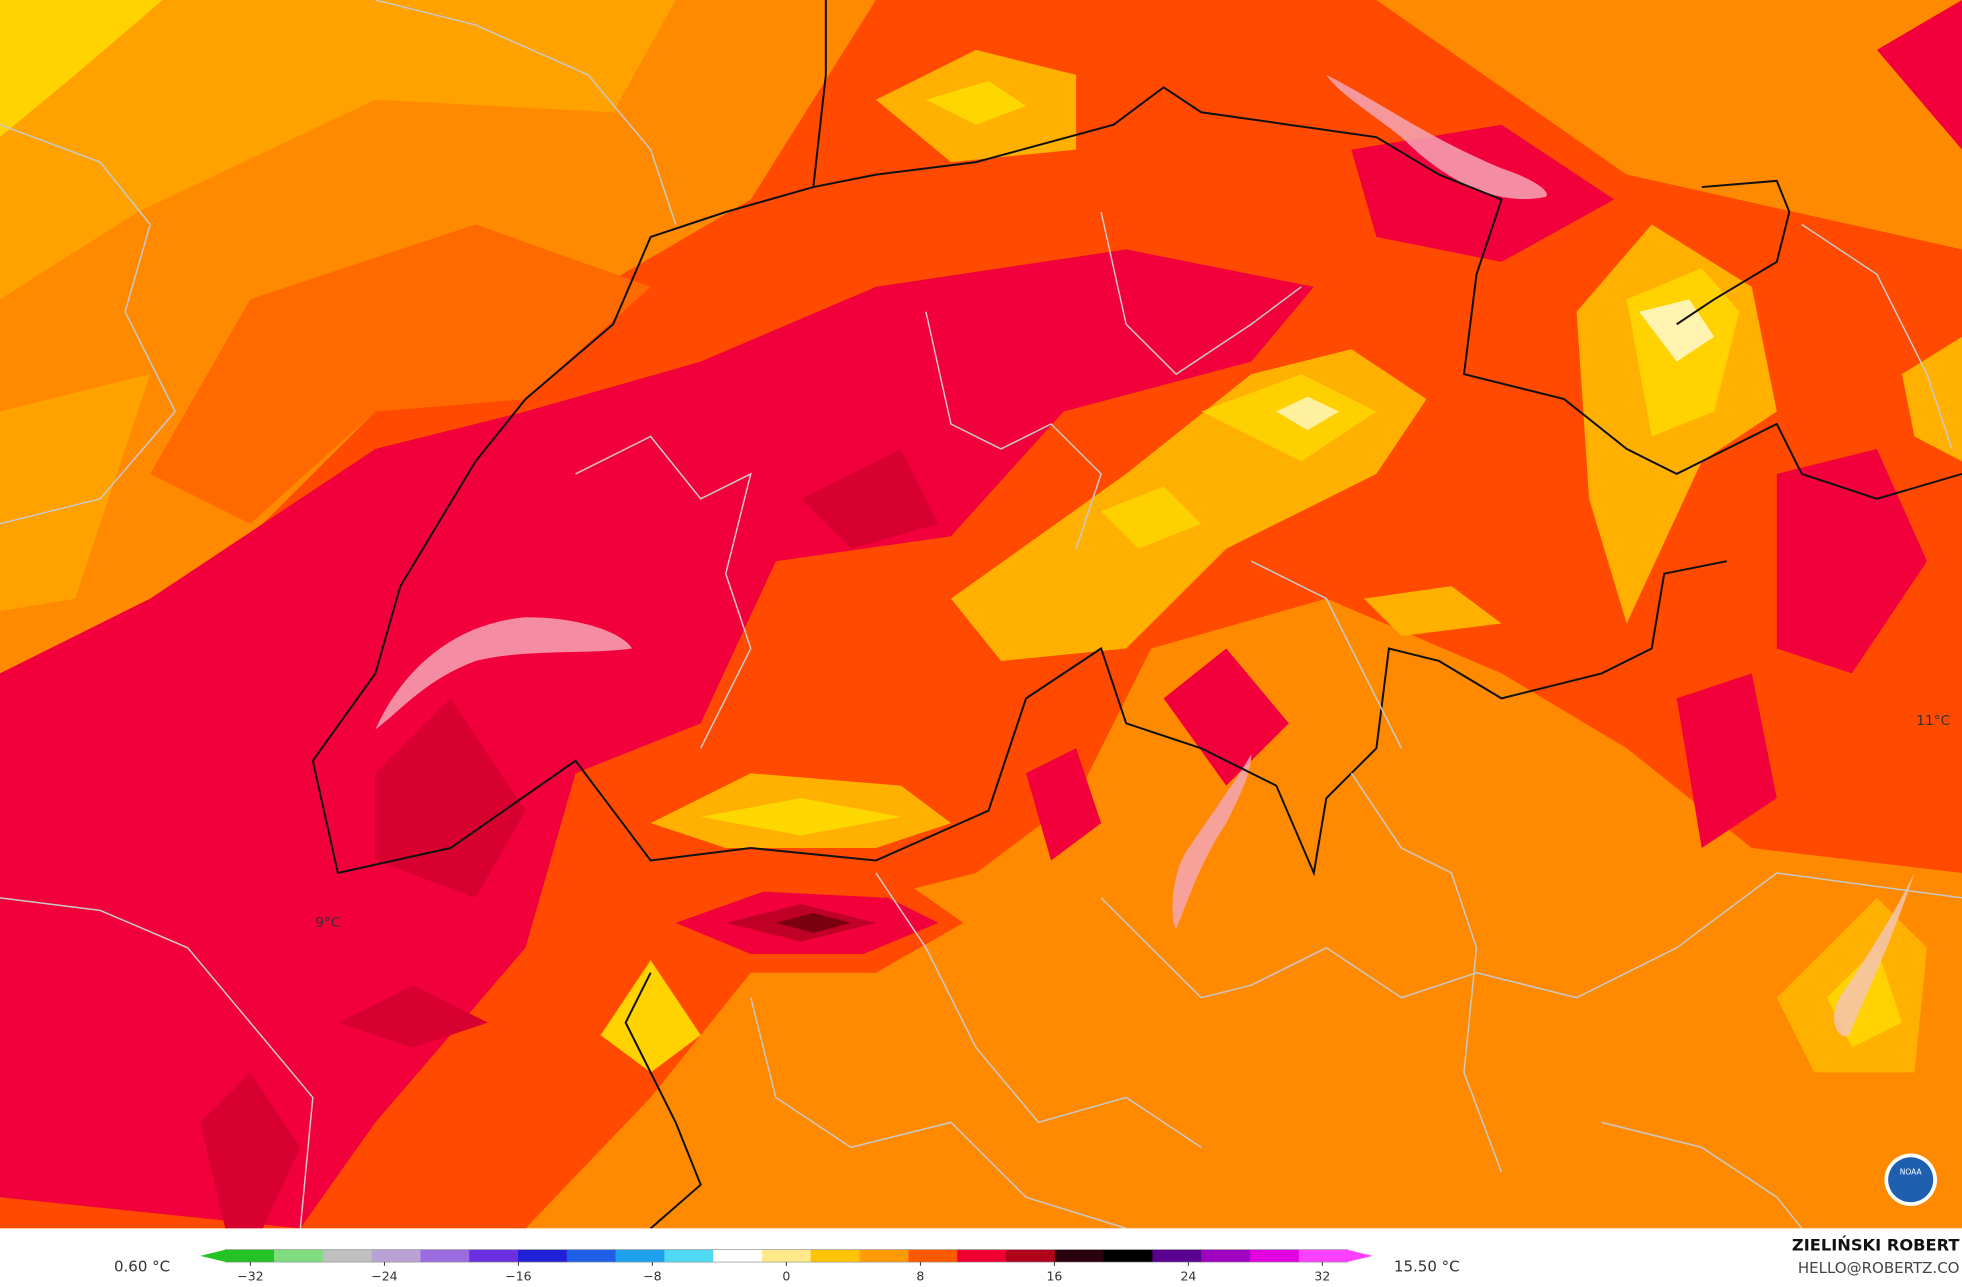 The width and height of the screenshot is (1962, 1287). Describe the element at coordinates (327, 923) in the screenshot. I see `temperature-label: 9°C` at that location.